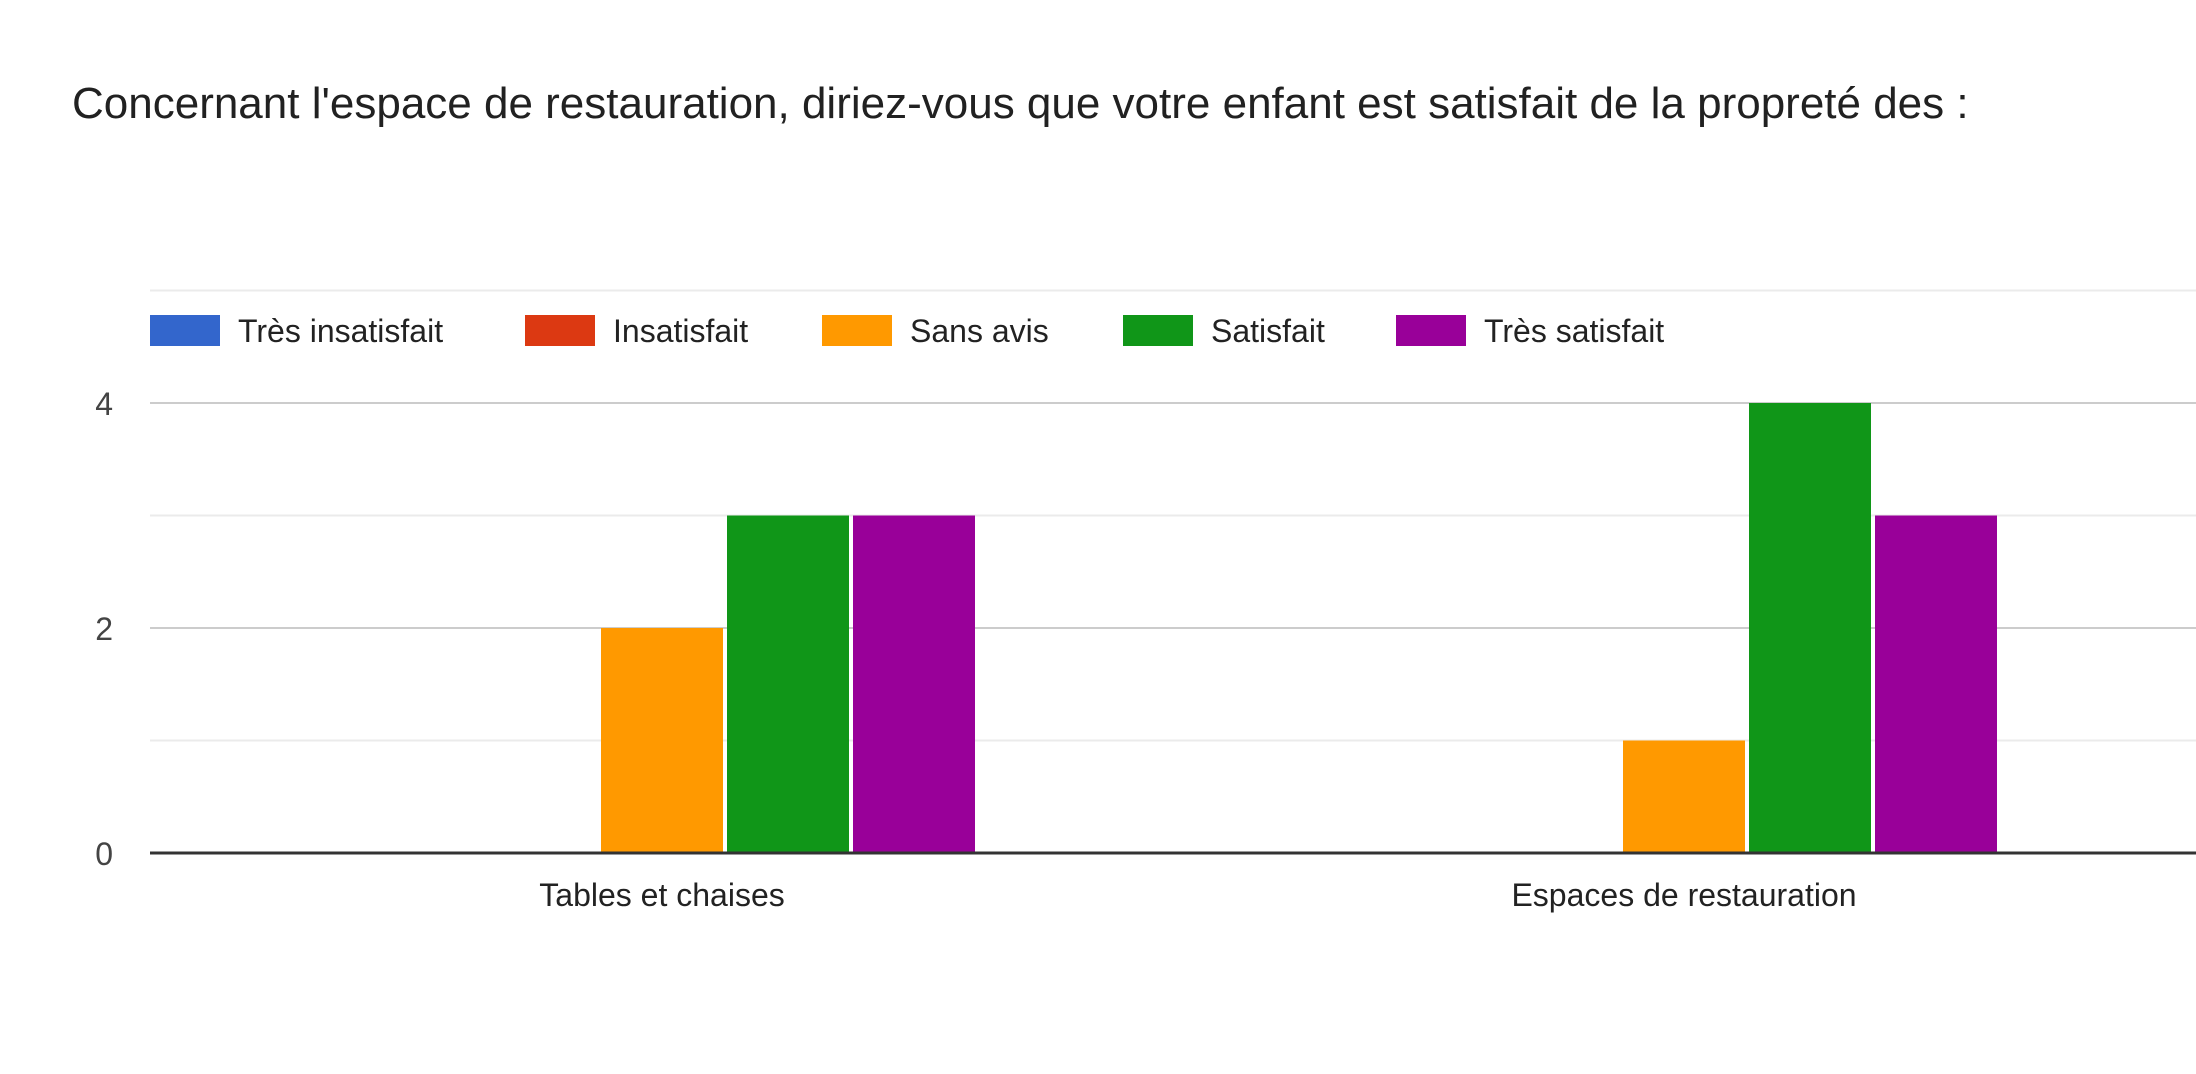 This screenshot has height=1074, width=2196. I want to click on y-axis-ticks: 0 2 4, so click(104, 629).